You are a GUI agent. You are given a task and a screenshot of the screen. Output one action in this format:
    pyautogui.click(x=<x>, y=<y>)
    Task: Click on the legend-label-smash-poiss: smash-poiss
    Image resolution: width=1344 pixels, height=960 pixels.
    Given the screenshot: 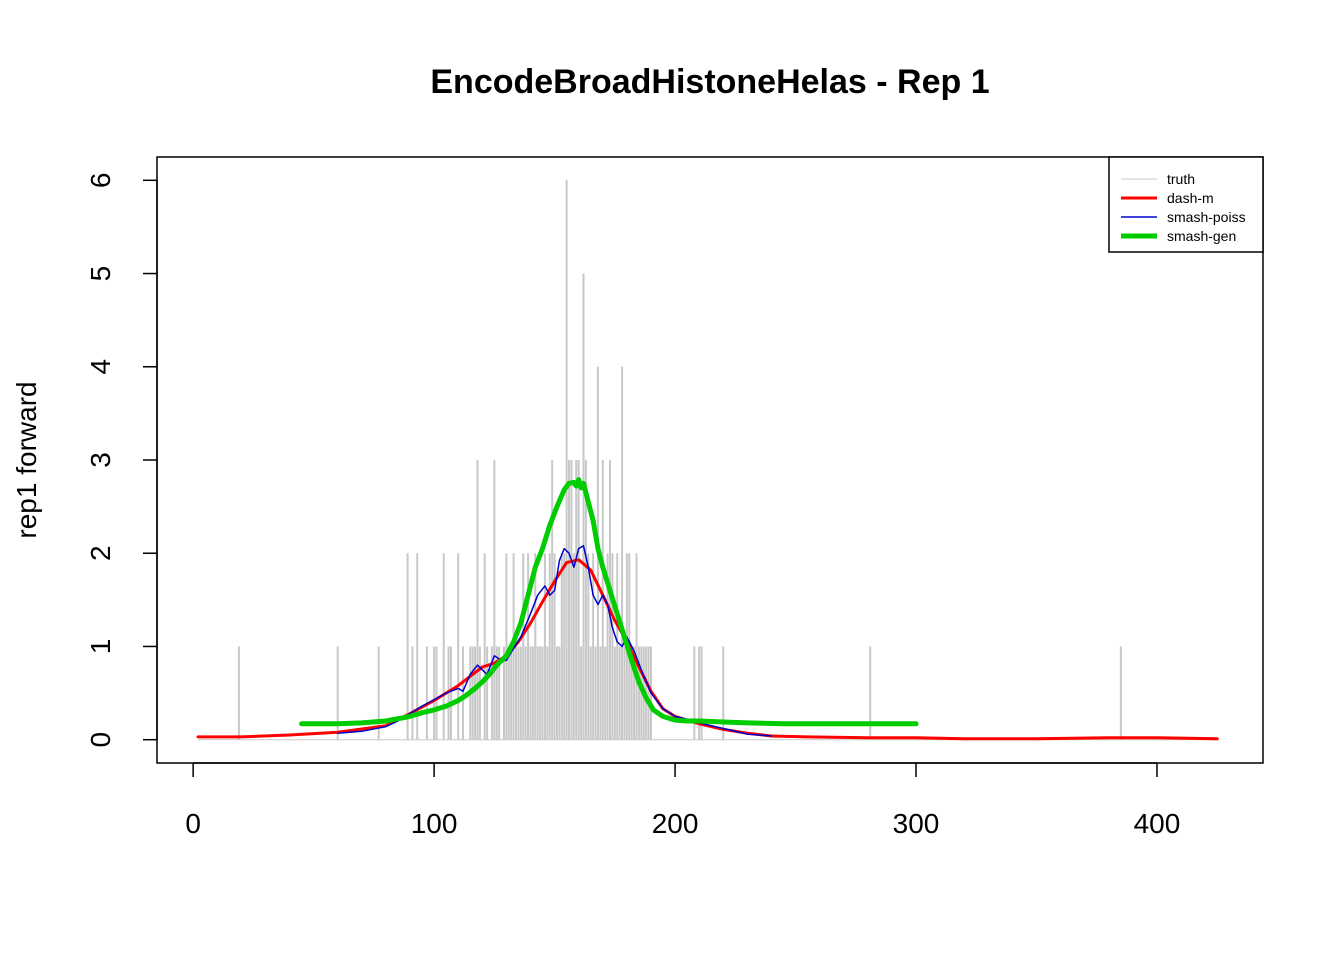 What is the action you would take?
    pyautogui.click(x=1206, y=217)
    